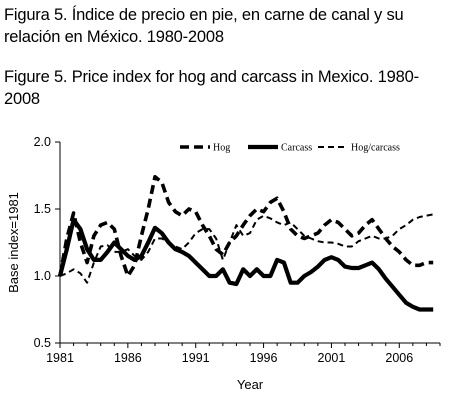  What do you see at coordinates (128, 358) in the screenshot?
I see `x-tick-label: 1986` at bounding box center [128, 358].